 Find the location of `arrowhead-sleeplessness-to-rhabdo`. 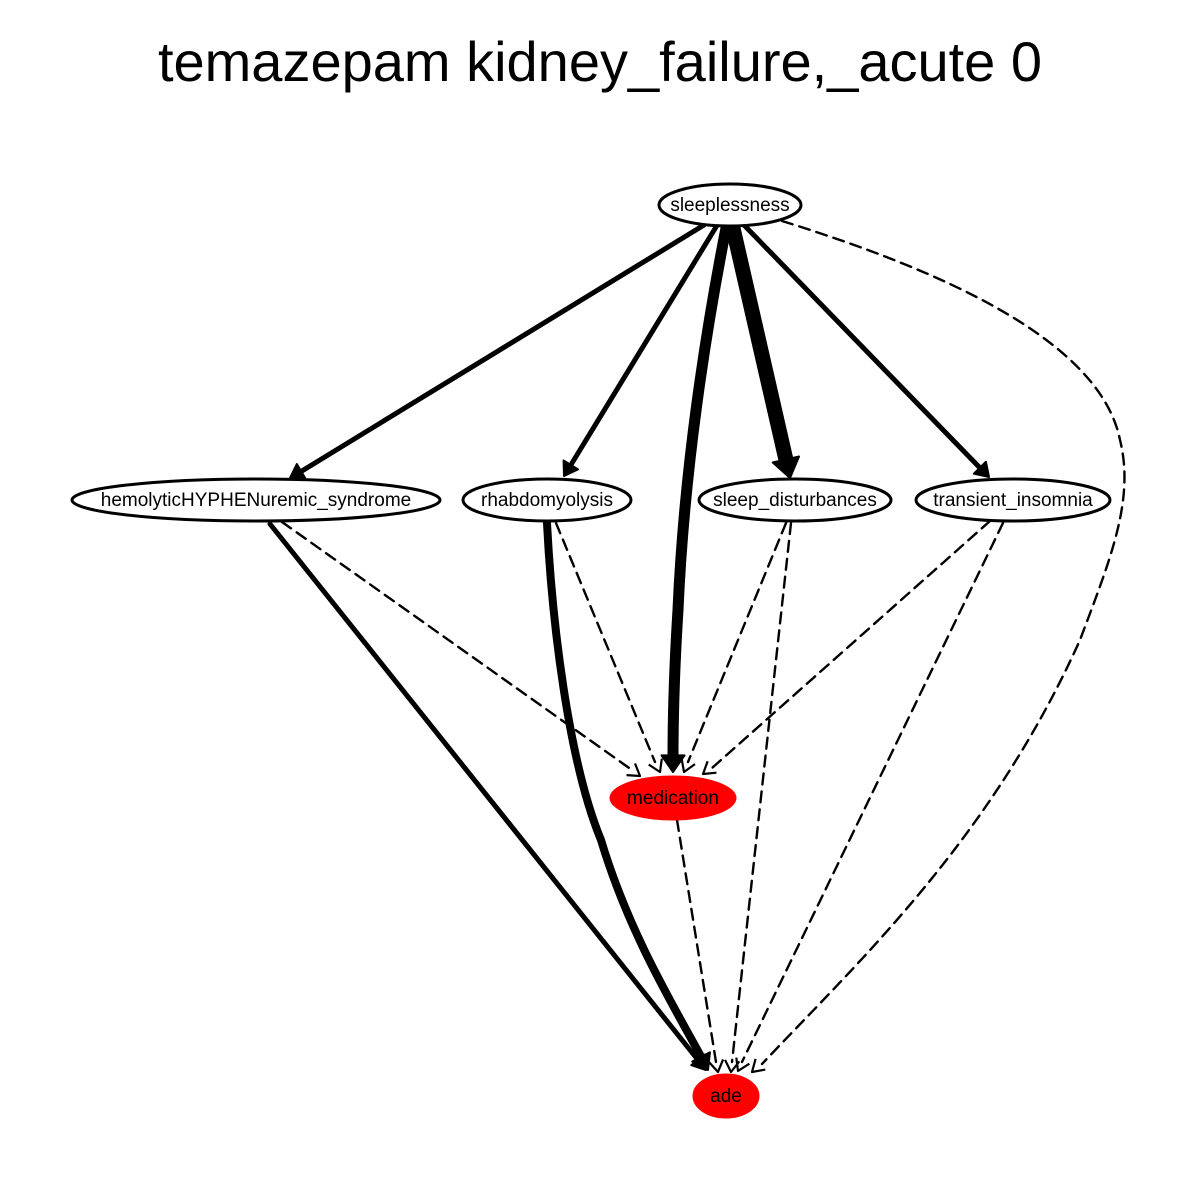

arrowhead-sleeplessness-to-rhabdo is located at coordinates (571, 468).